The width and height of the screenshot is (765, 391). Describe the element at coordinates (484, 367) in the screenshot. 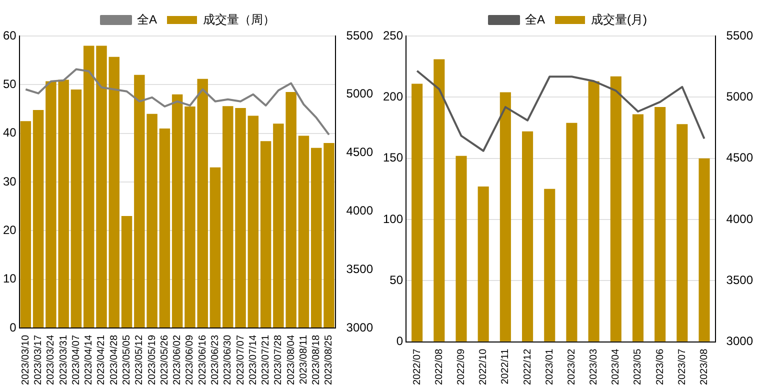

I see `x-tick-label: 2022/10` at that location.